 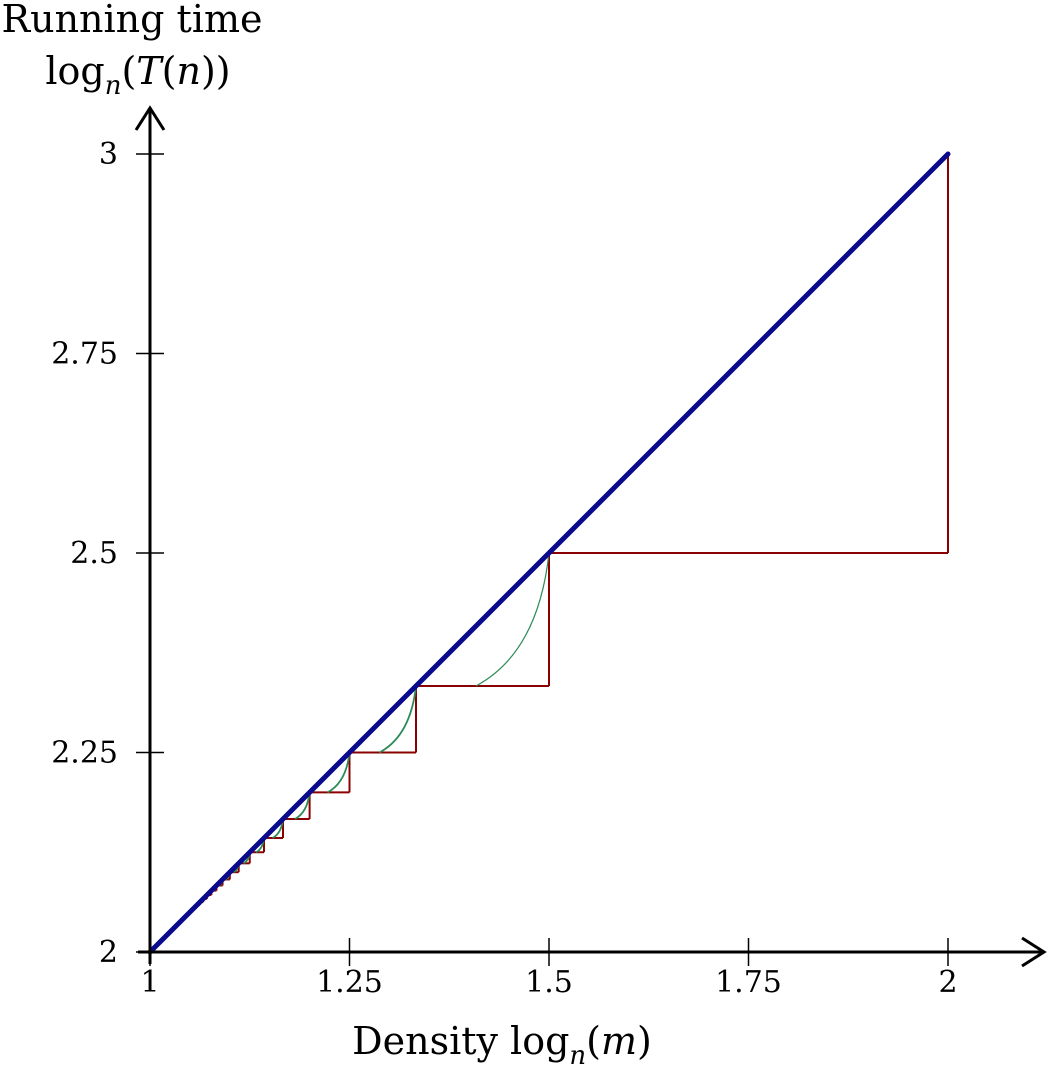 What do you see at coordinates (84, 753) in the screenshot?
I see `y-tick-label: 2.25` at bounding box center [84, 753].